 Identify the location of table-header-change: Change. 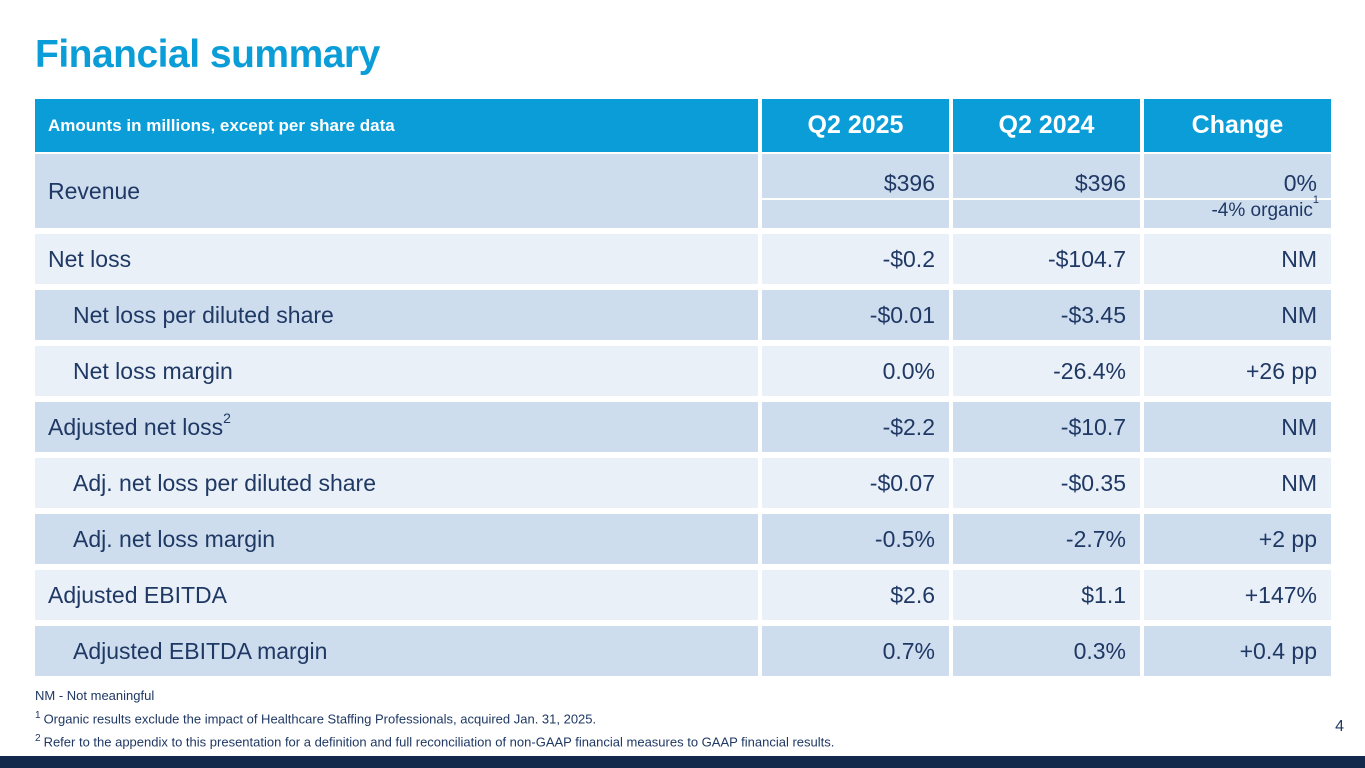
(1235, 125).